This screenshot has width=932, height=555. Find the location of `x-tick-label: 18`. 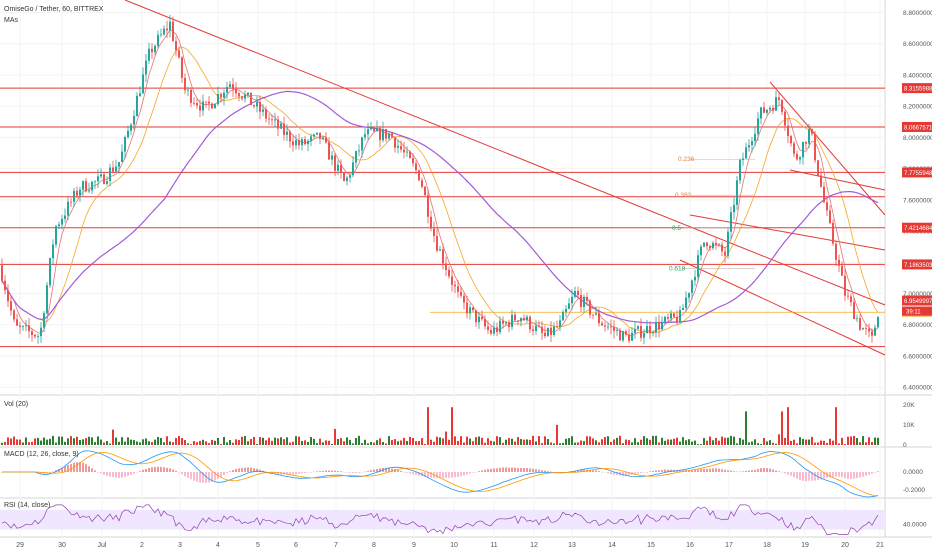

x-tick-label: 18 is located at coordinates (767, 545).